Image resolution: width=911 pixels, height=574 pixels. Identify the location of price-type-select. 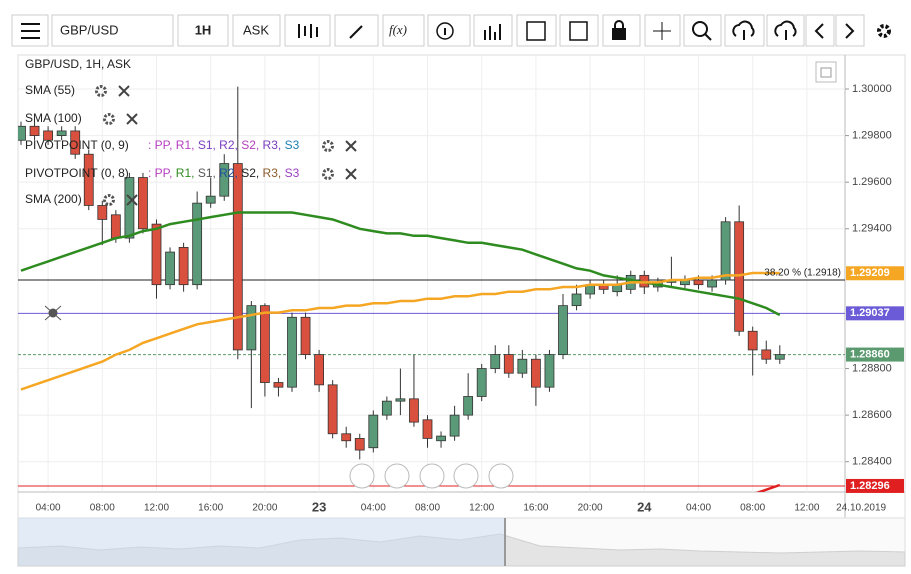
(256, 30).